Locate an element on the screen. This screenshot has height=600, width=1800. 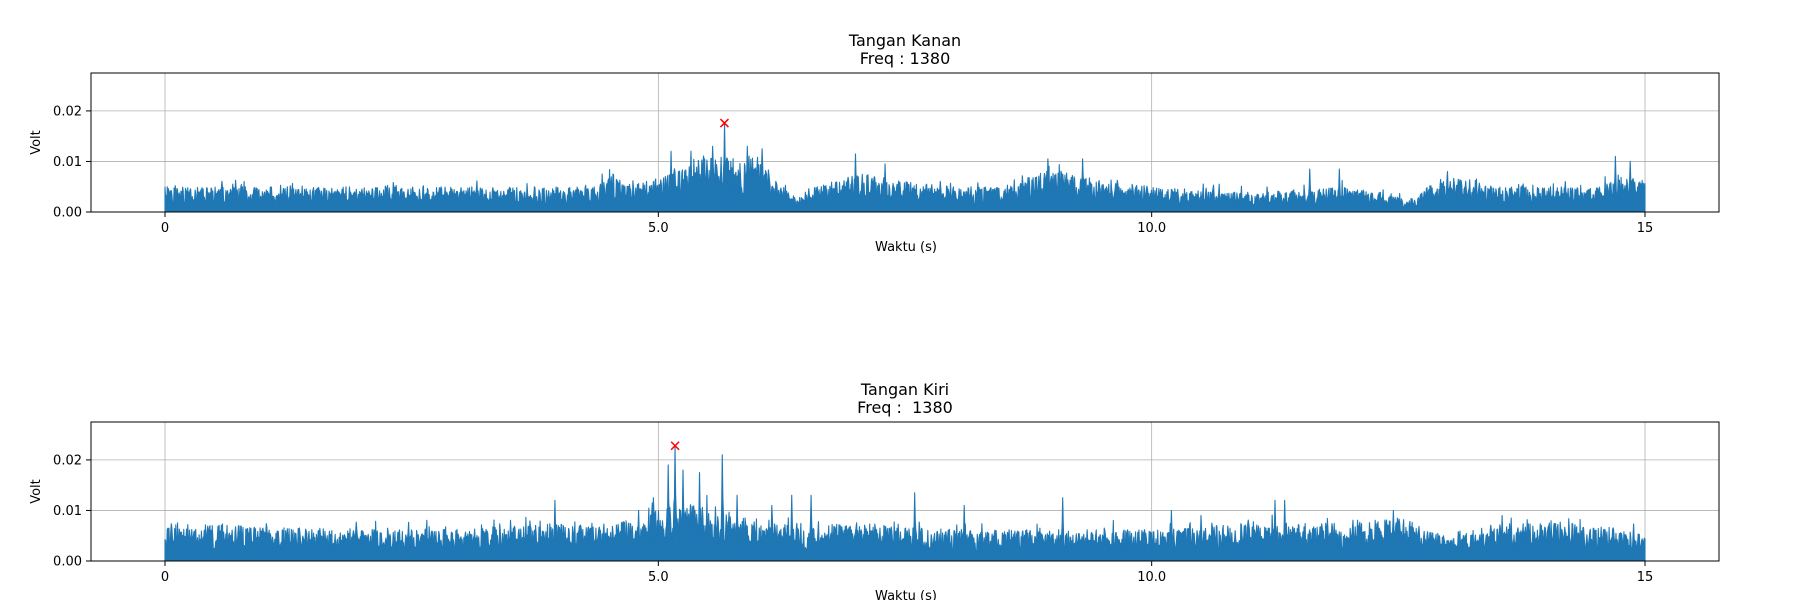
chart-title: Tangan Kiri is located at coordinates (904, 389).